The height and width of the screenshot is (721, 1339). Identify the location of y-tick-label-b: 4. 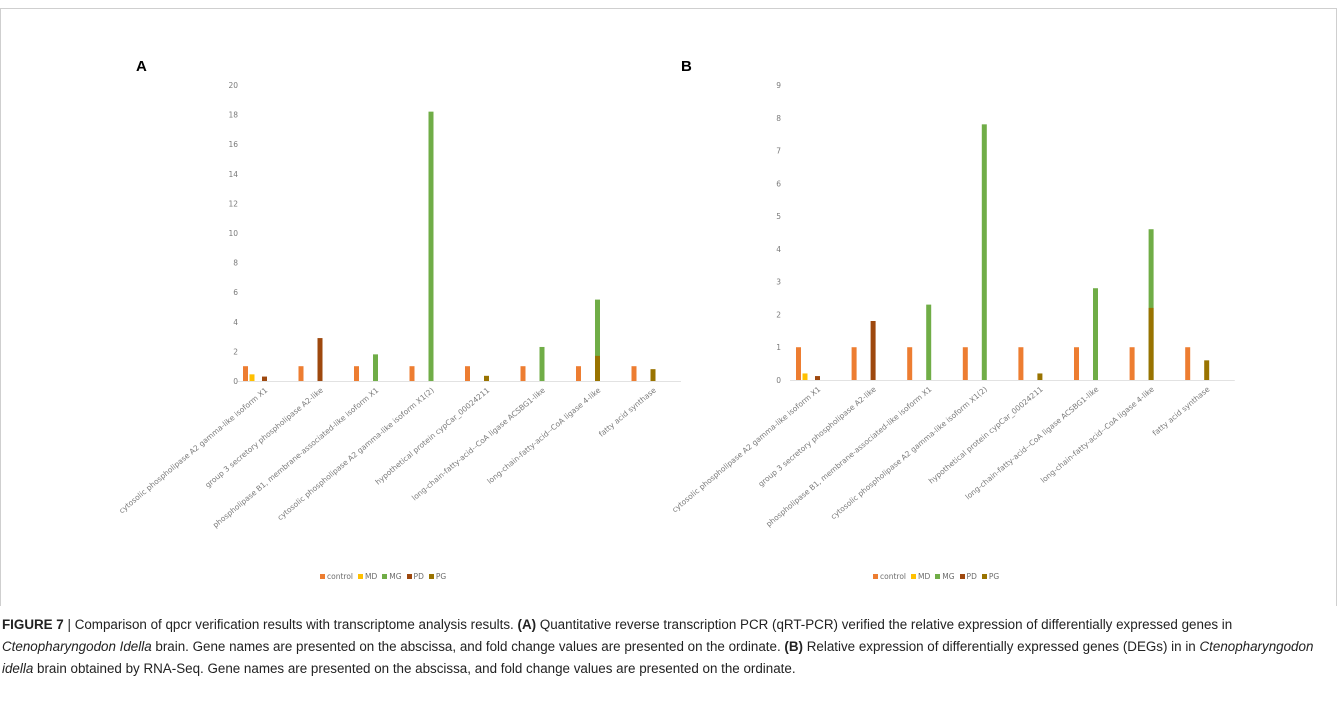
(778, 249).